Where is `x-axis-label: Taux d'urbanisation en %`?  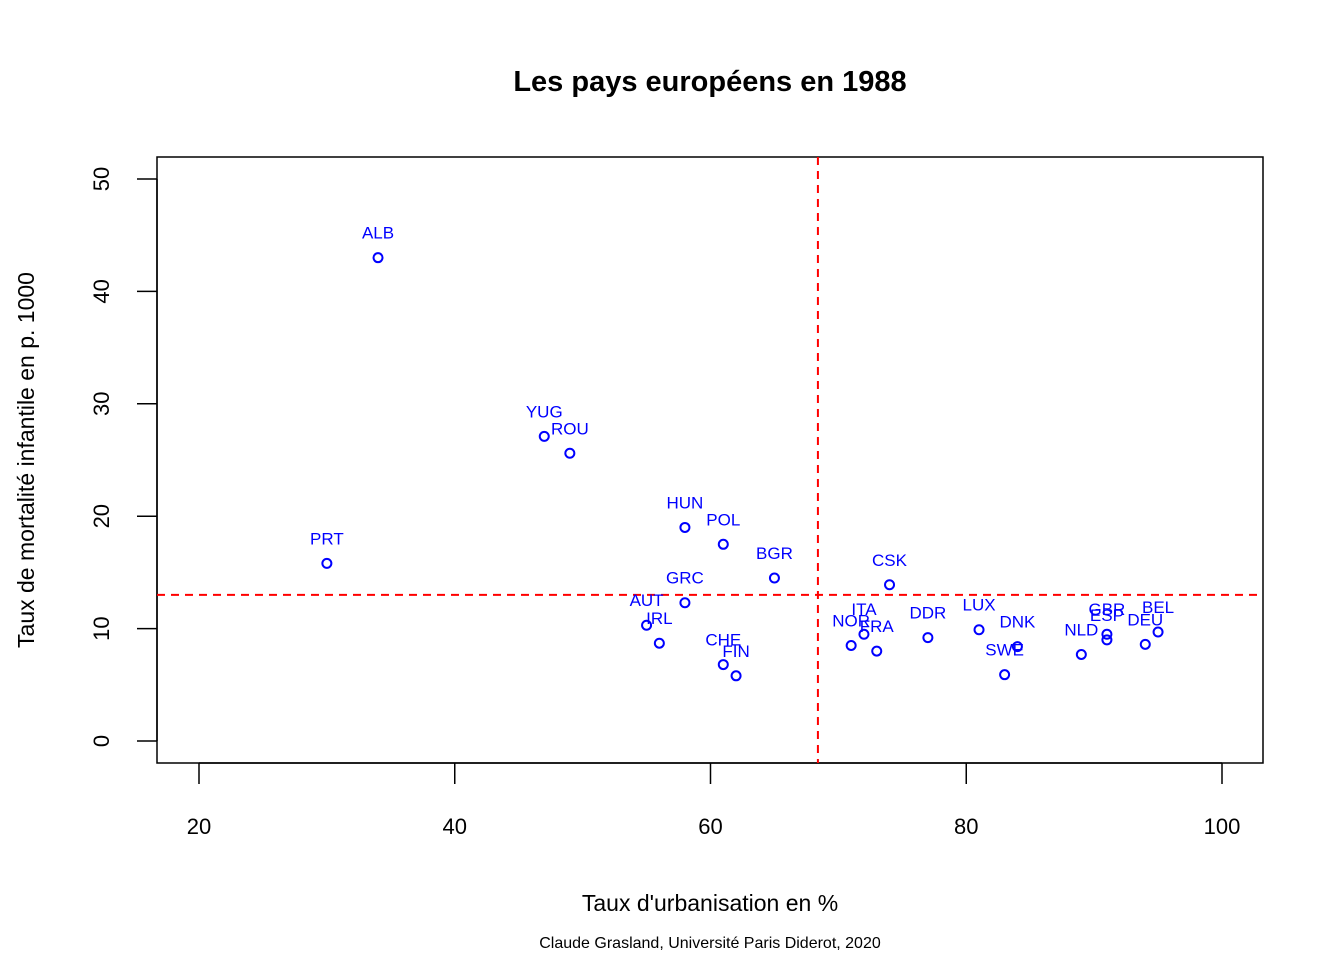
x-axis-label: Taux d'urbanisation en % is located at coordinates (710, 903).